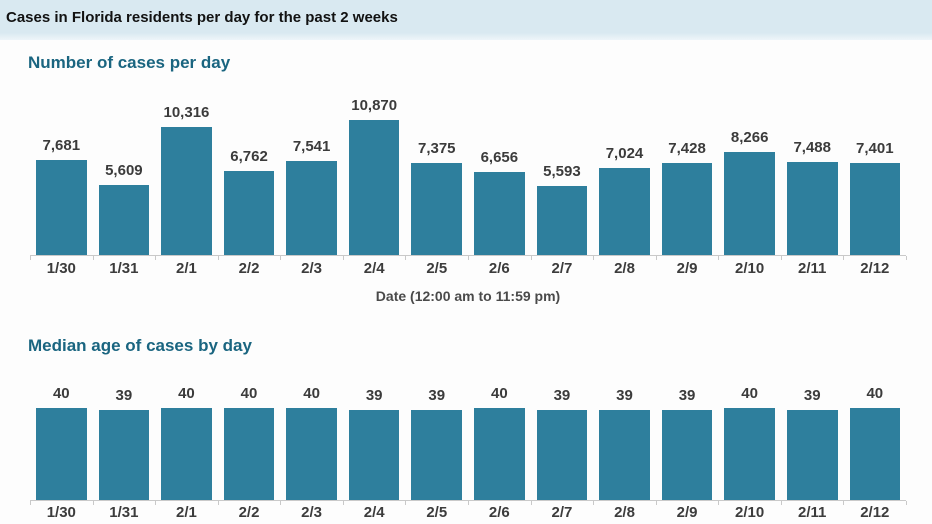 Image resolution: width=932 pixels, height=524 pixels. What do you see at coordinates (61, 145) in the screenshot?
I see `bar-value-label: 7,681` at bounding box center [61, 145].